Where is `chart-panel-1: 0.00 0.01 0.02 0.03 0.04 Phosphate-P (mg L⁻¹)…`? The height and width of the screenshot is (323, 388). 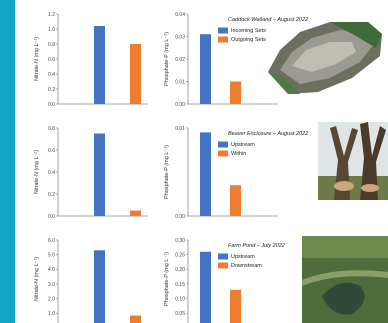 chart-panel-1: 0.00 0.01 0.02 0.03 0.04 Phosphate-P (mg L⁻¹)… is located at coordinates (236, 60).